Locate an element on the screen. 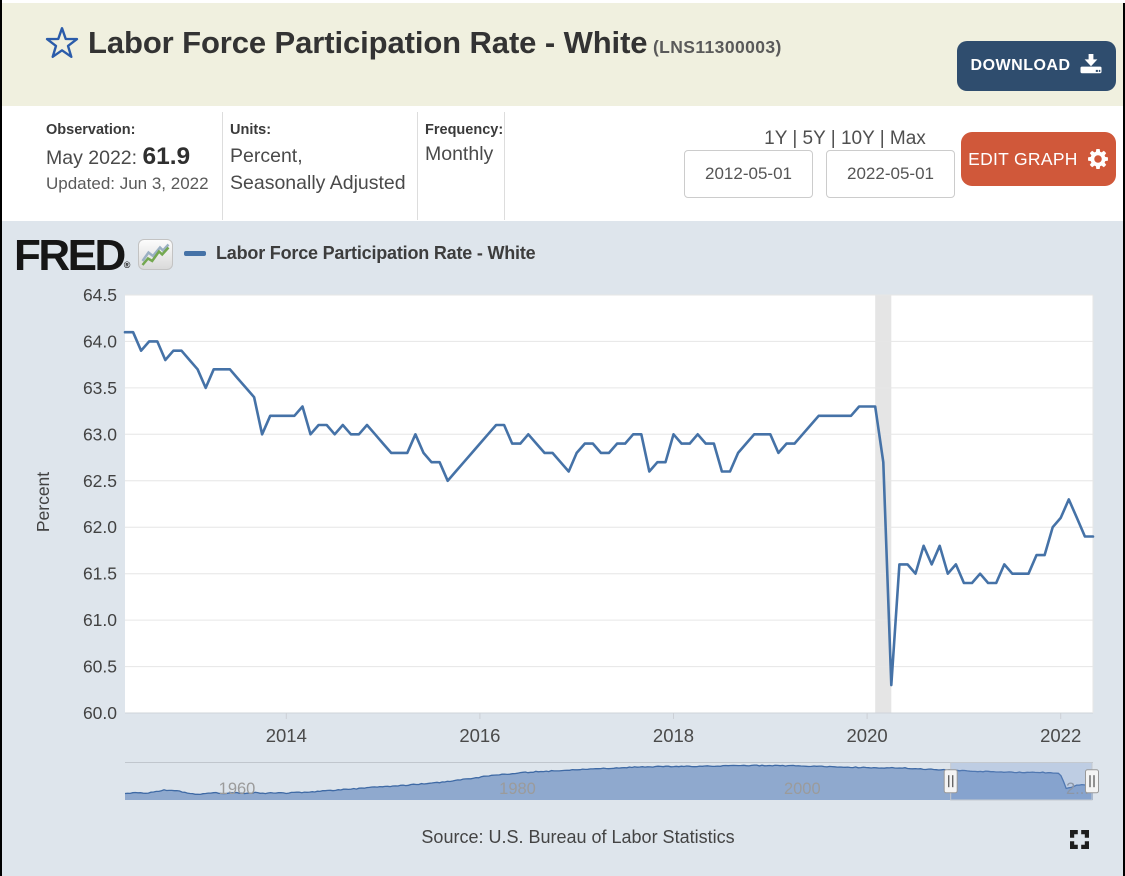  svg-text: 64.5 is located at coordinates (100, 295).